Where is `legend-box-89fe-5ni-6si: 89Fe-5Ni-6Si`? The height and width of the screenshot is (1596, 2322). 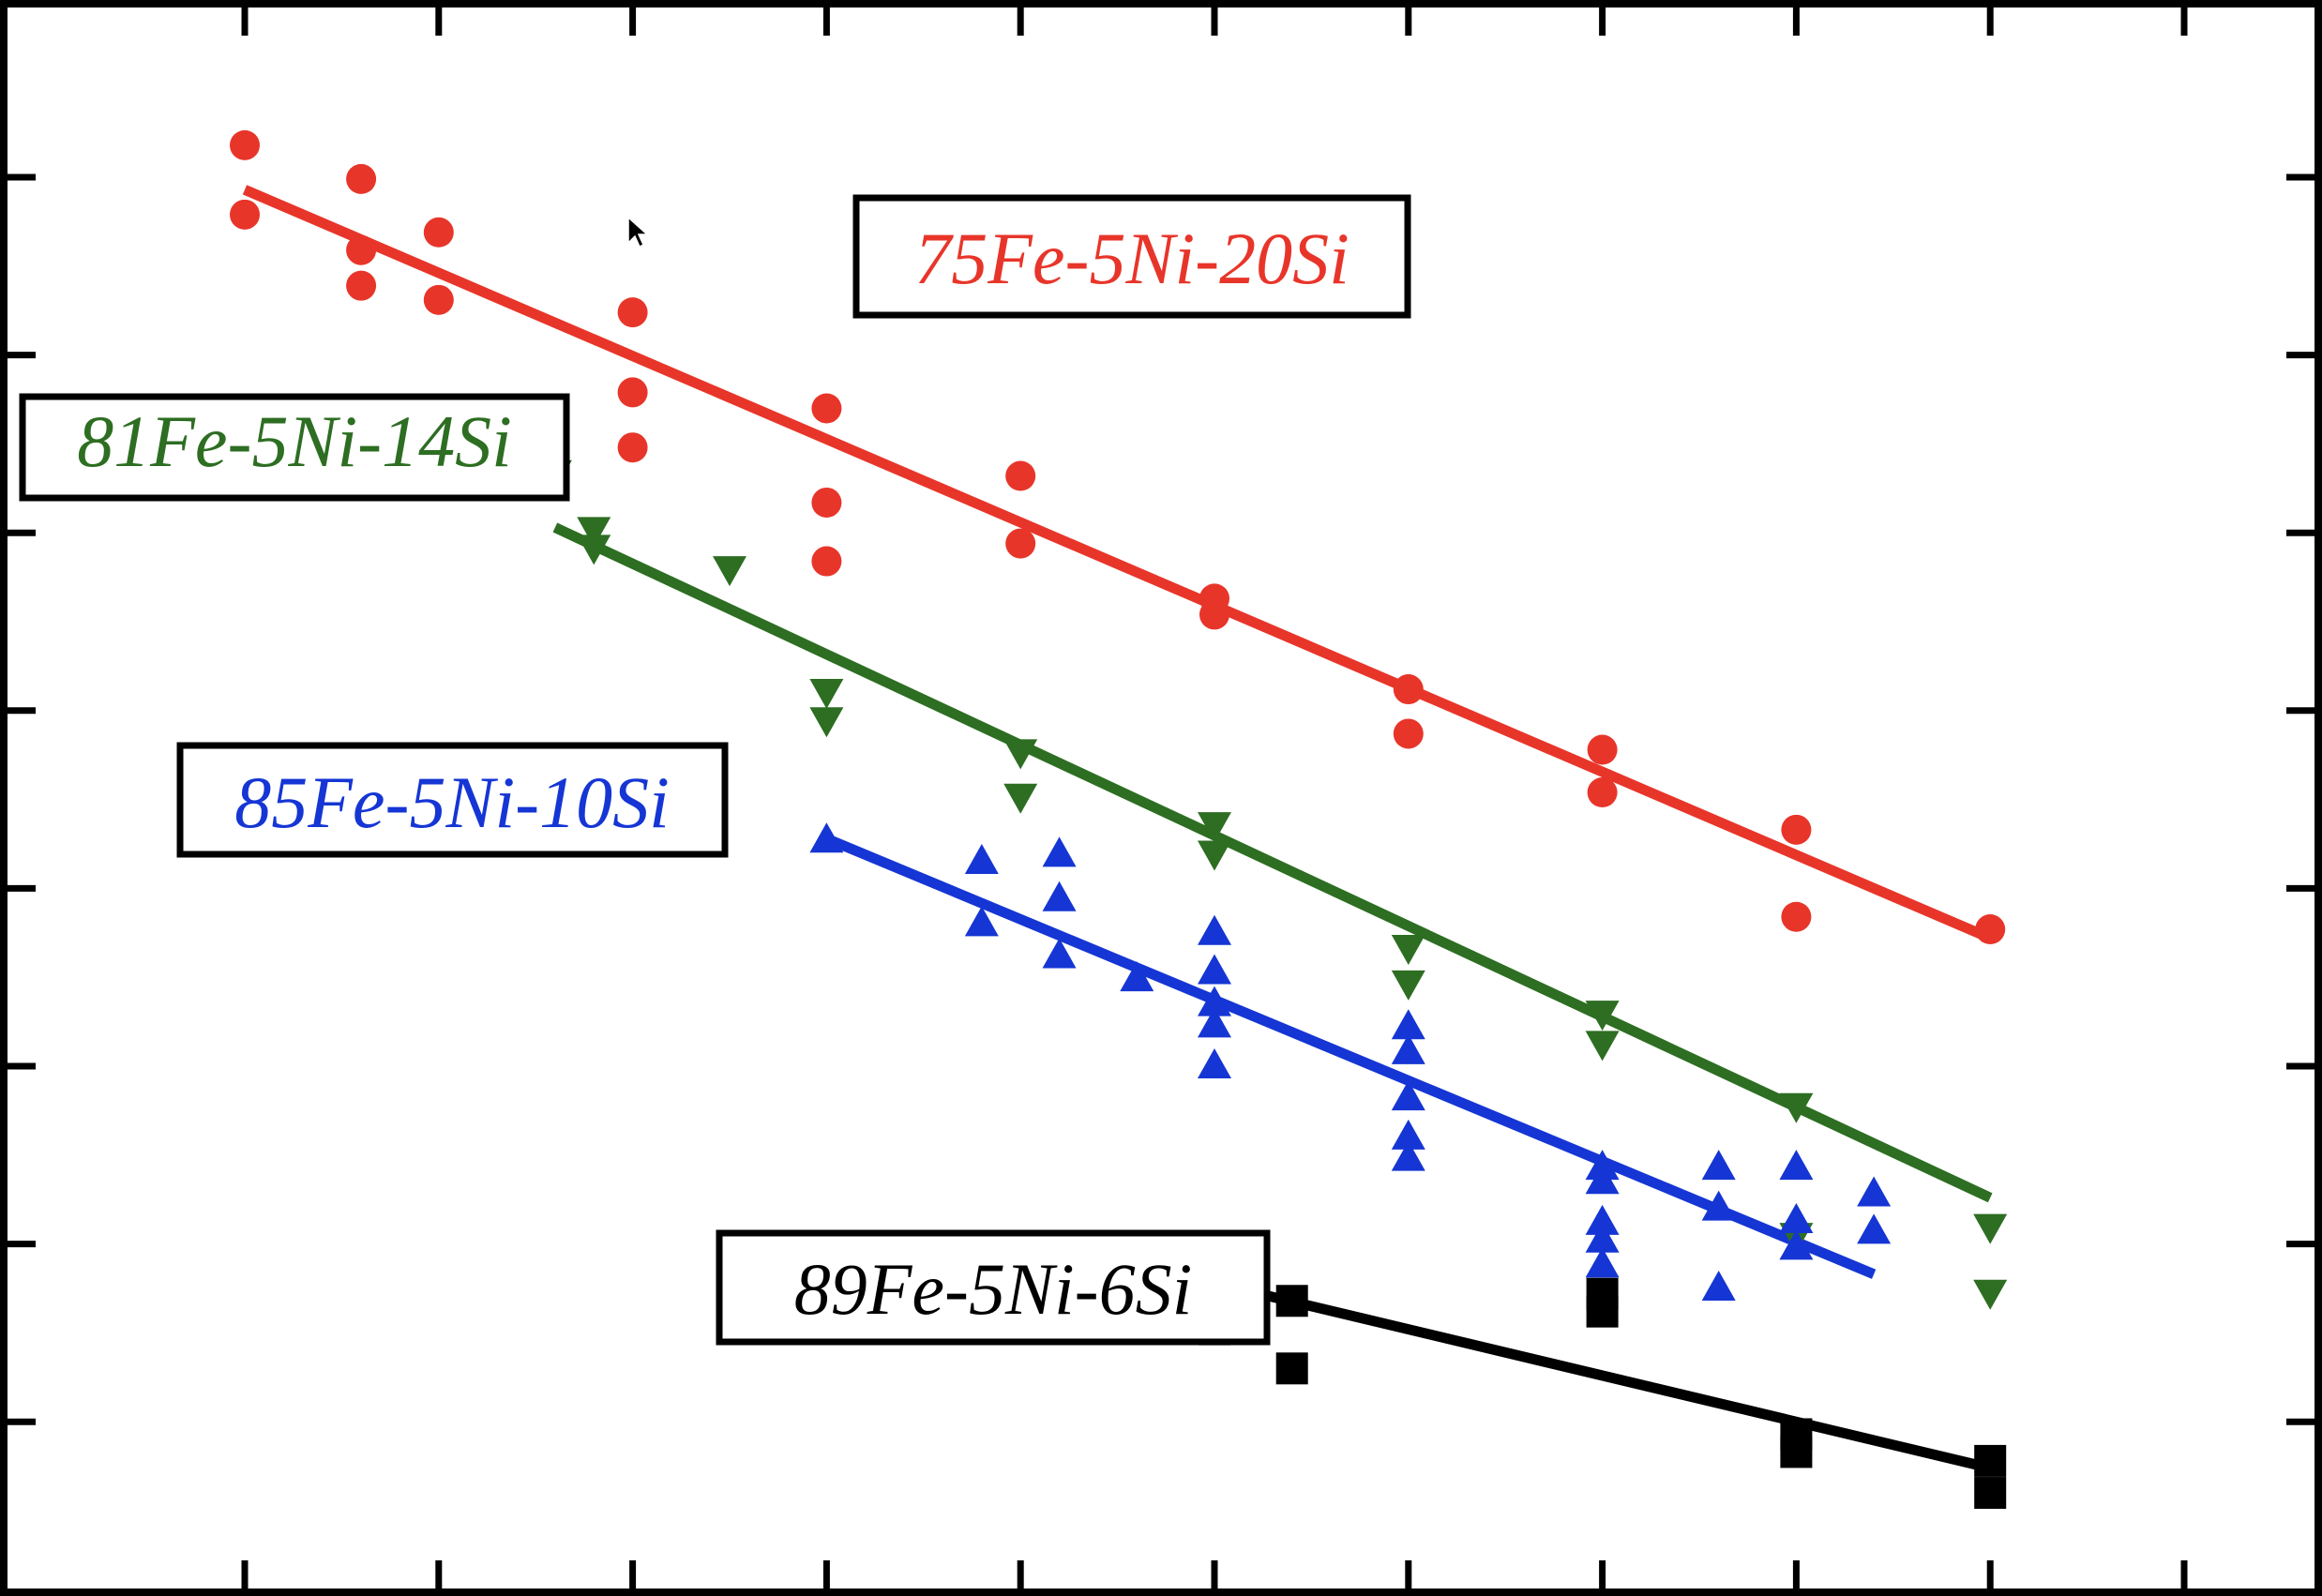 legend-box-89fe-5ni-6si: 89Fe-5Ni-6Si is located at coordinates (993, 1287).